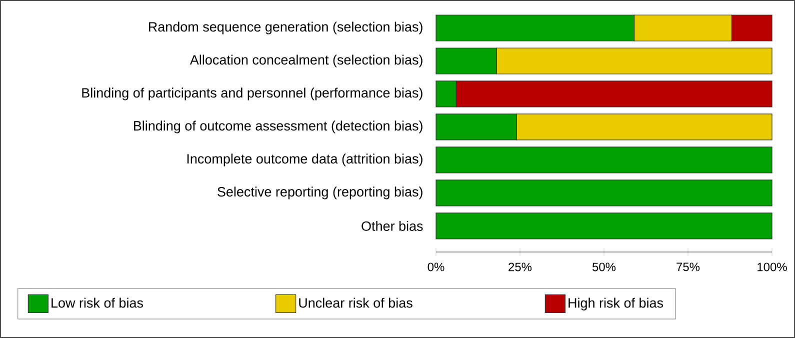  I want to click on legend-label: Low risk of bias, so click(97, 303).